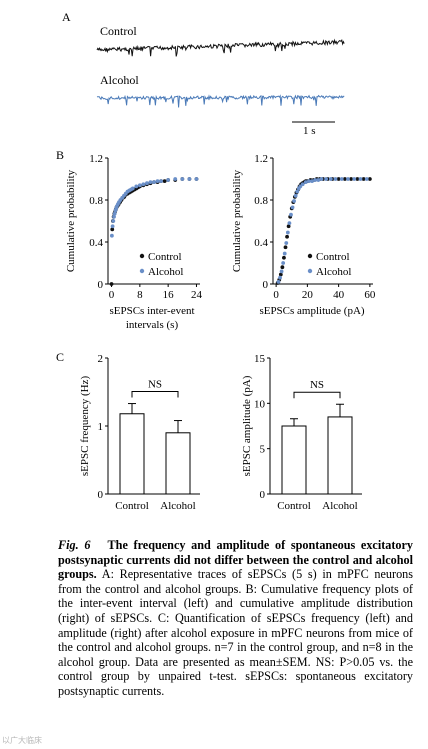 This screenshot has width=428, height=749. I want to click on y-tick-label: 2, so click(101, 359).